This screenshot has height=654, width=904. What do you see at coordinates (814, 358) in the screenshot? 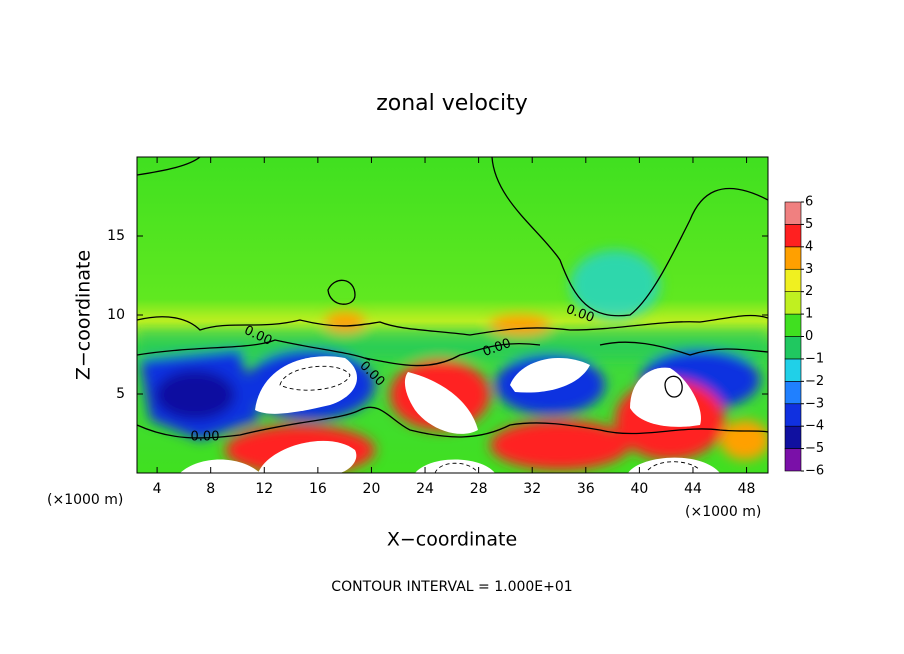
I see `colorbar-label: −1` at bounding box center [814, 358].